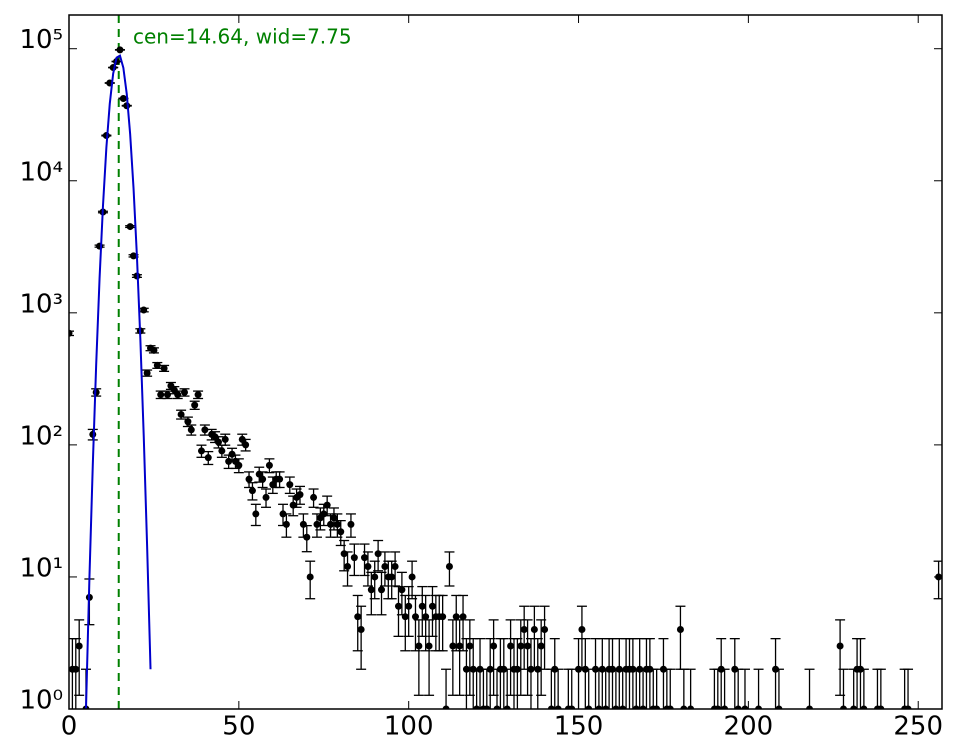 The height and width of the screenshot is (756, 965). Describe the element at coordinates (918, 727) in the screenshot. I see `x-tick-label: 250` at that location.